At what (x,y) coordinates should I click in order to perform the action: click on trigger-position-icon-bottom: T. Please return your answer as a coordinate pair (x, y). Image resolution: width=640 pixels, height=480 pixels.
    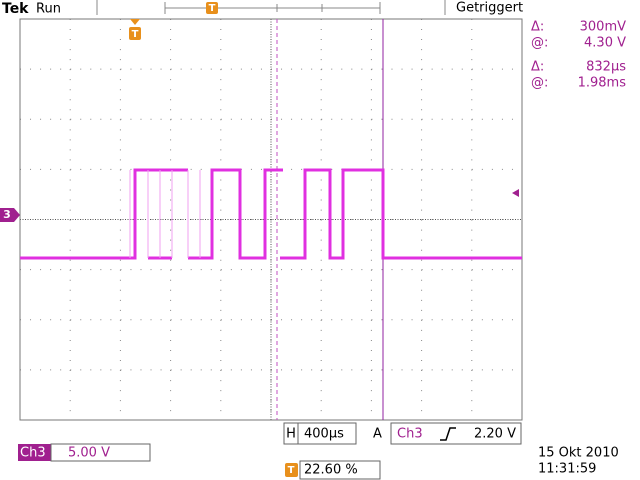
    Looking at the image, I should click on (291, 470).